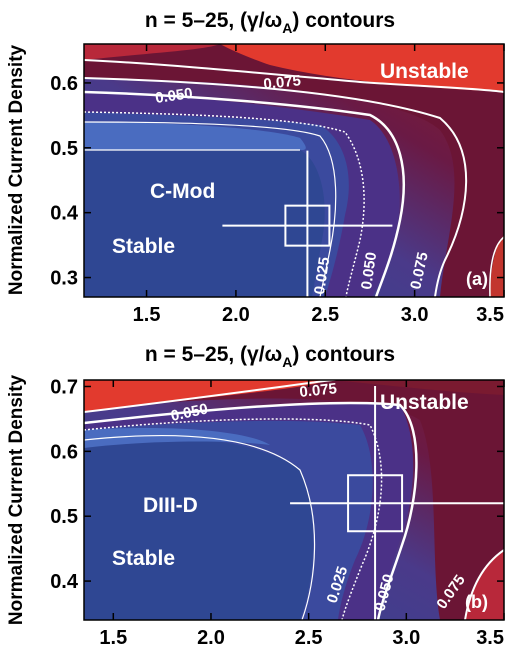 Image resolution: width=527 pixels, height=662 pixels. I want to click on contour-inner-b, so click(200, 527).